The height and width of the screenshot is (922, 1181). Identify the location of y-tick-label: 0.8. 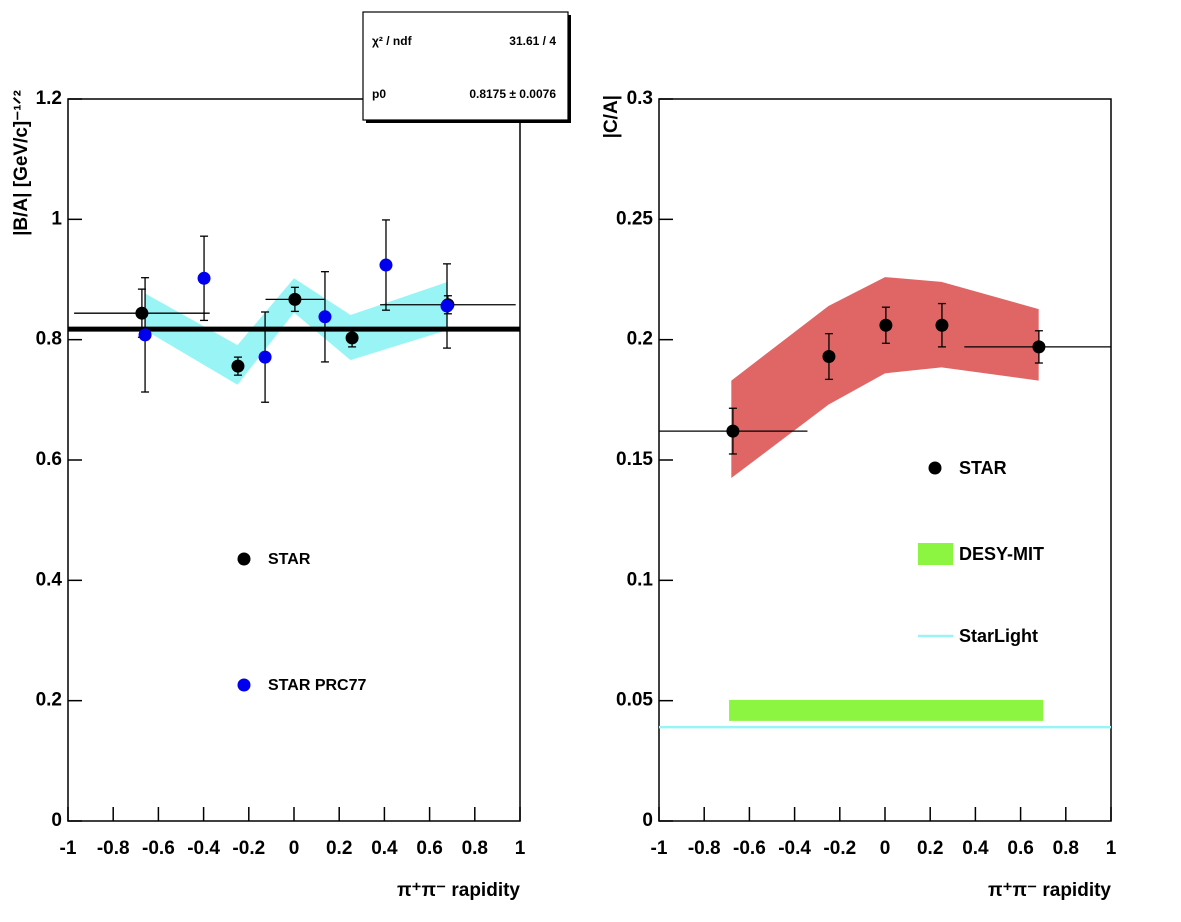
(49, 339).